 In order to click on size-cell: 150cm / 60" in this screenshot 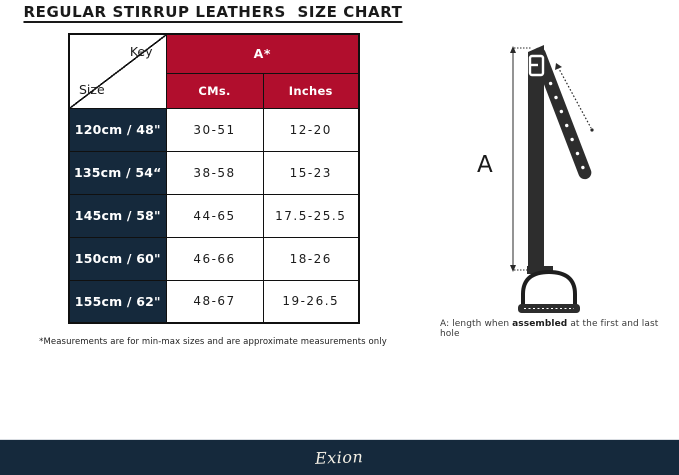, I will do `click(117, 258)`.